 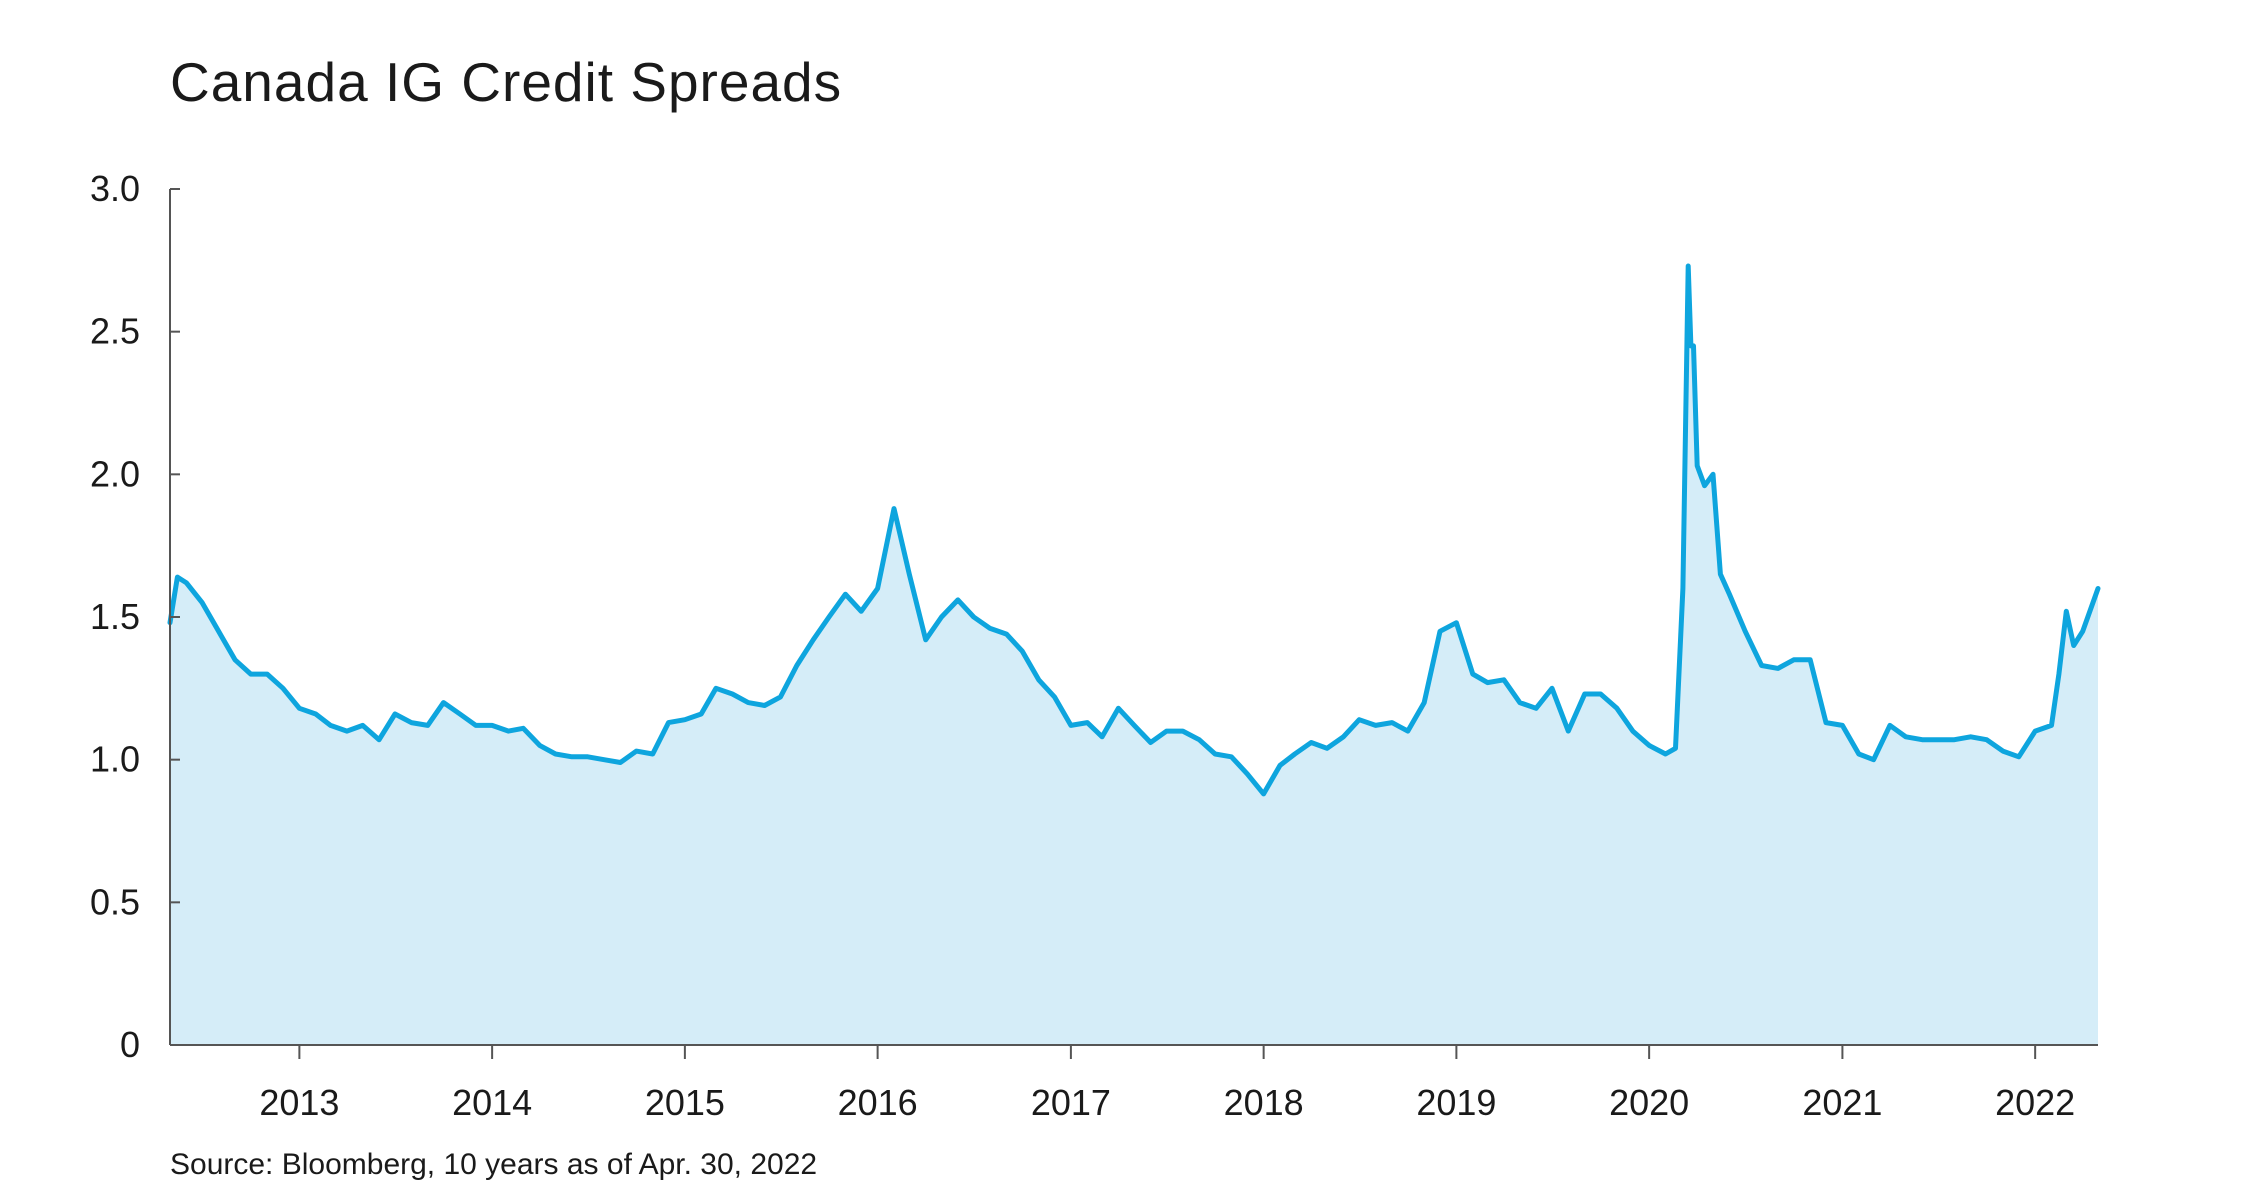 I want to click on y-tick-label: 0.5, so click(x=115, y=901).